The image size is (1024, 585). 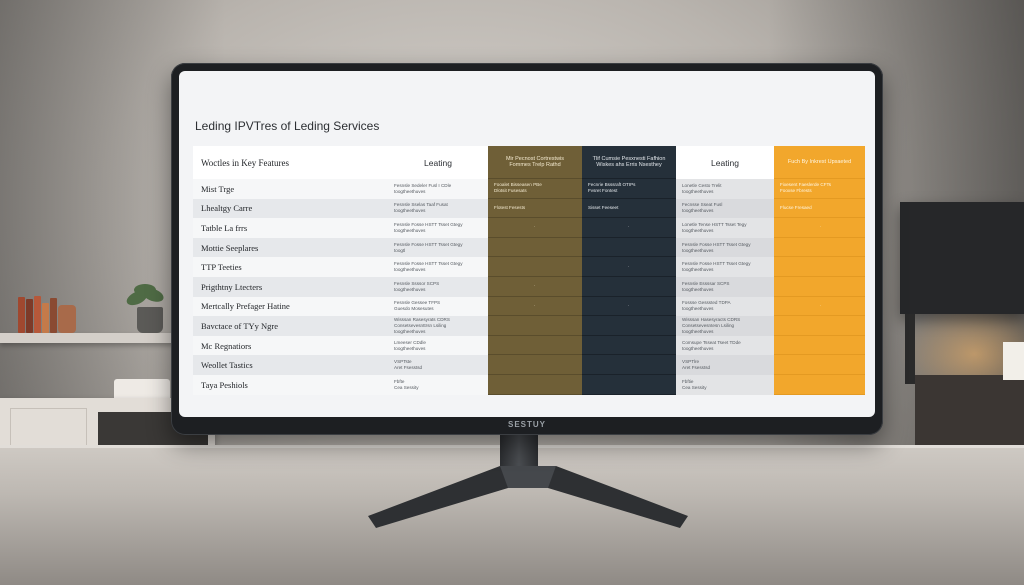 What do you see at coordinates (290, 267) in the screenshot?
I see `row-label: TTP Teeties` at bounding box center [290, 267].